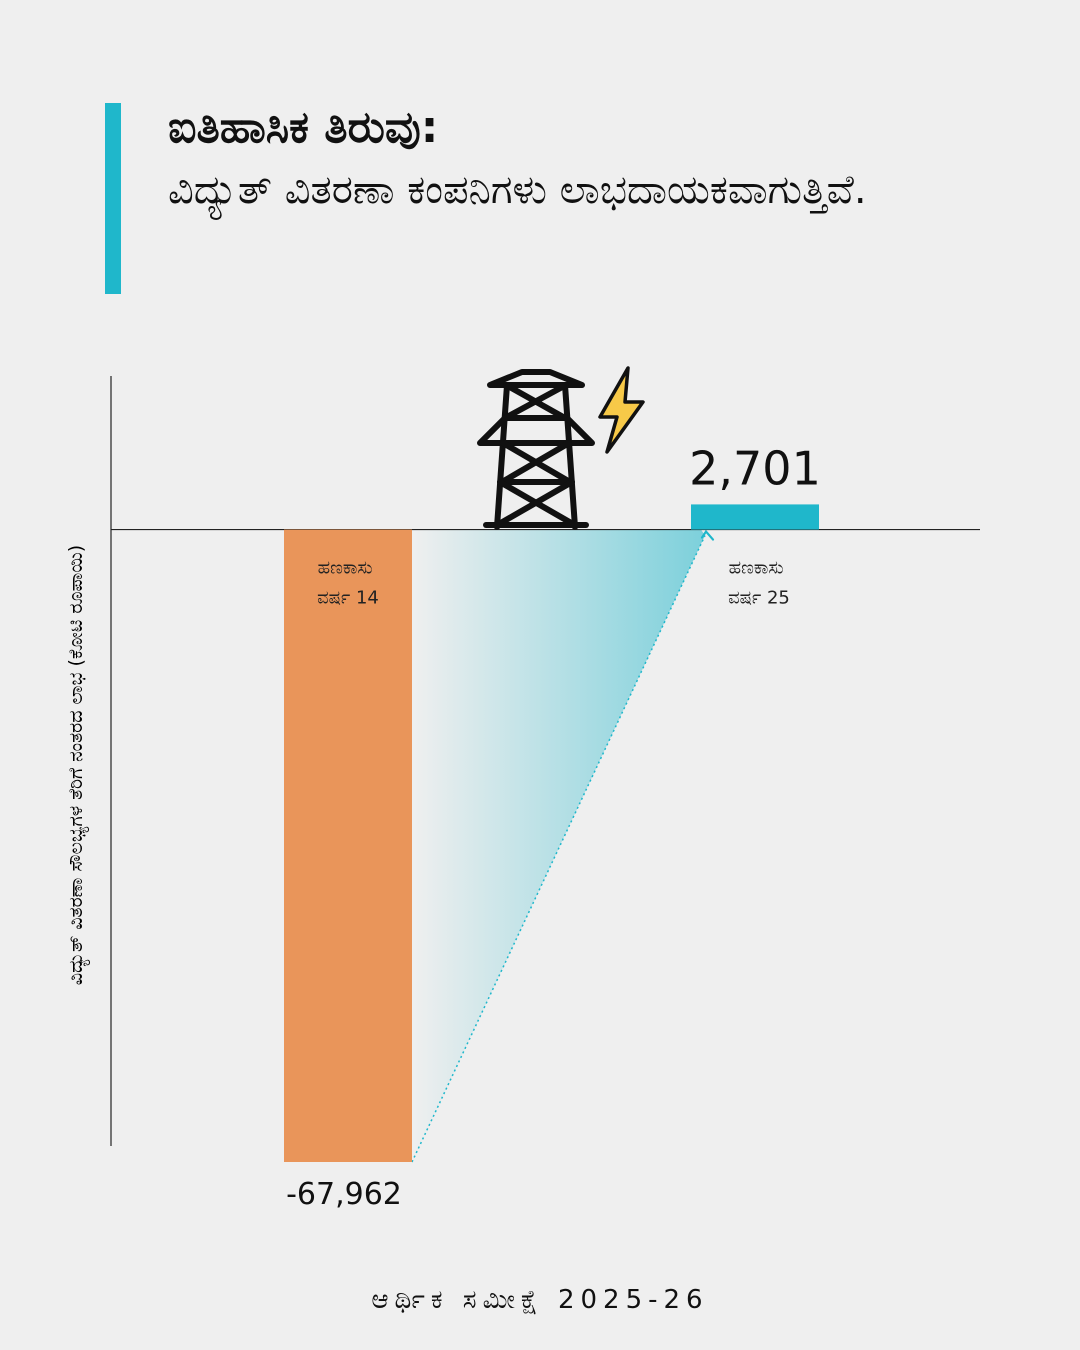 The image size is (1080, 1350). What do you see at coordinates (621, 410) in the screenshot?
I see `lightning-bolt-icon` at bounding box center [621, 410].